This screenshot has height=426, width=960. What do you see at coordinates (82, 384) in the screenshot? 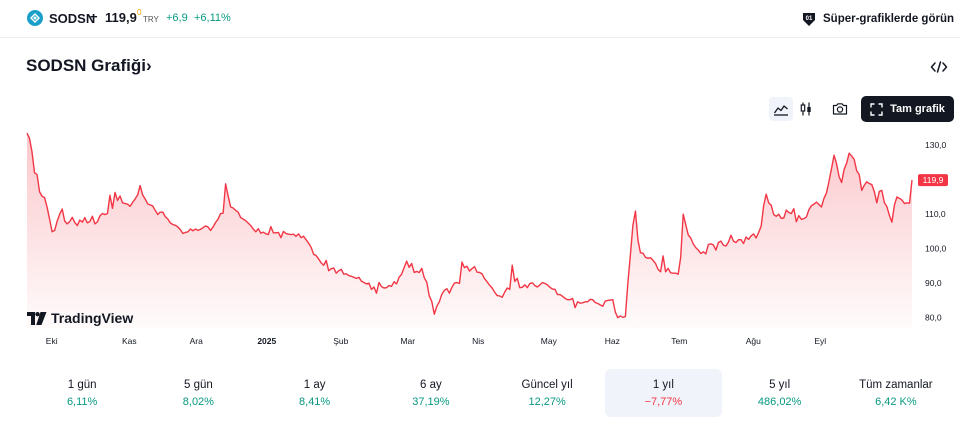
I see `period-label: 1 gün` at bounding box center [82, 384].